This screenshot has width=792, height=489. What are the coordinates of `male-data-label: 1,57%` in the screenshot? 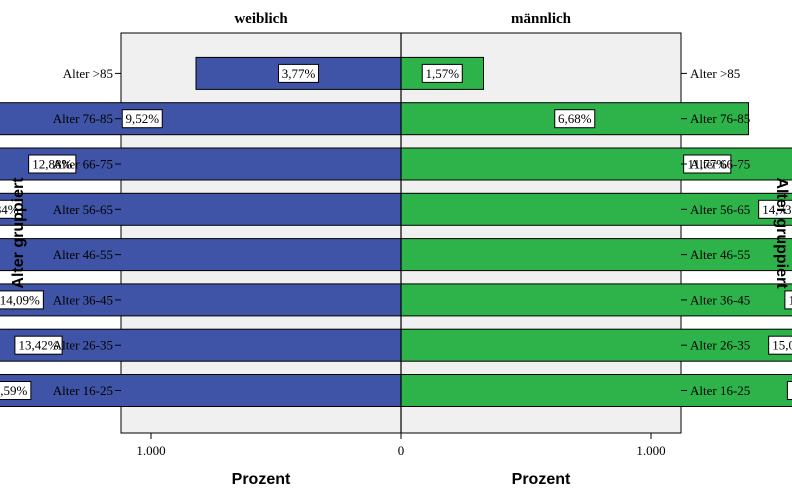 It's located at (442, 73).